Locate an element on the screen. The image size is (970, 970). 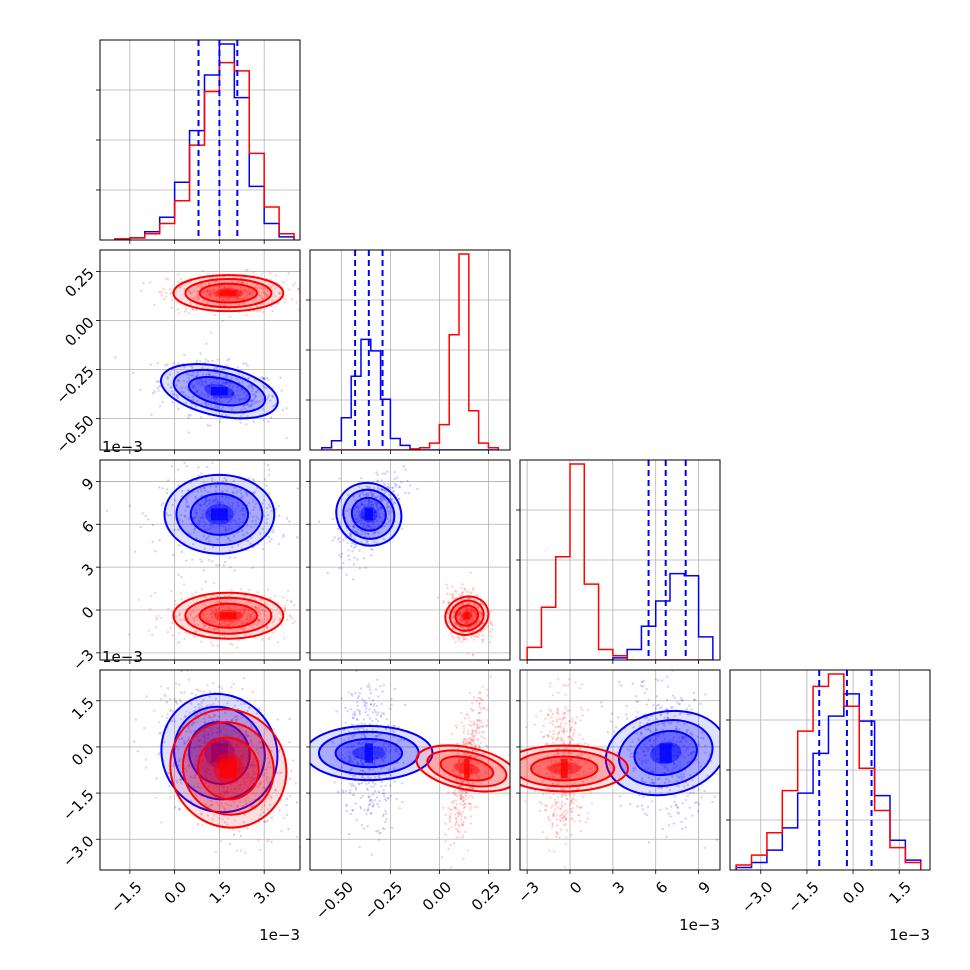
x-tick-label: 6 is located at coordinates (661, 887).